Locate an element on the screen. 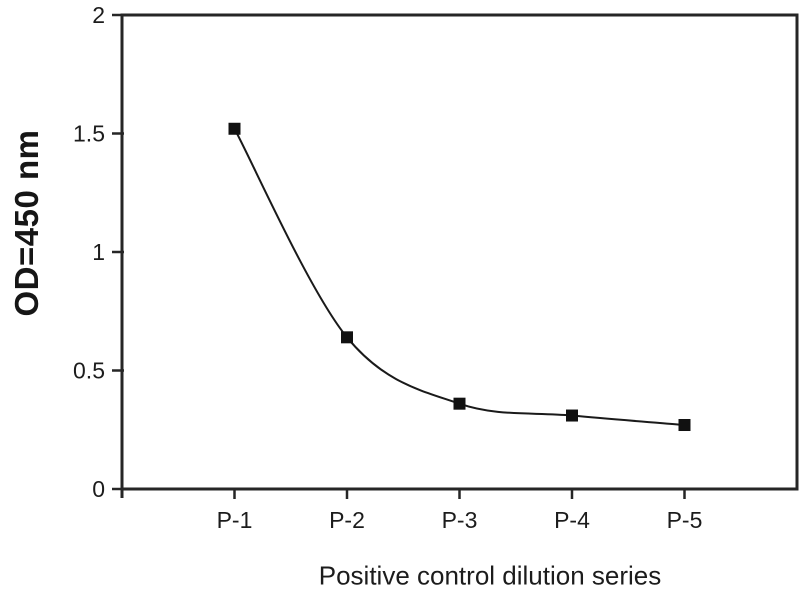  x-tick-label: P-3 is located at coordinates (460, 520).